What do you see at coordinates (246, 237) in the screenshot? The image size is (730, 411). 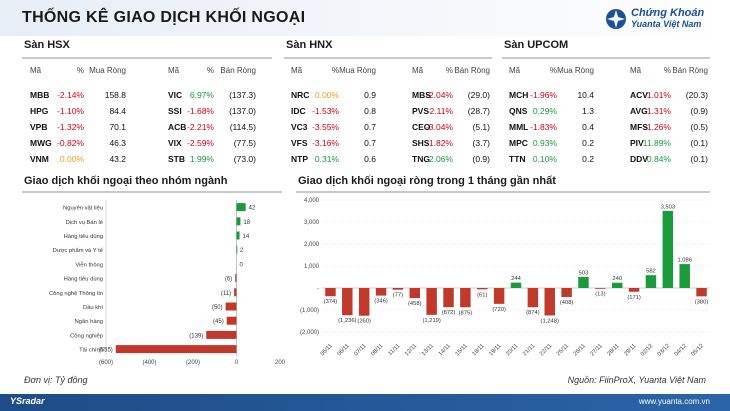 I see `data-label: 14` at bounding box center [246, 237].